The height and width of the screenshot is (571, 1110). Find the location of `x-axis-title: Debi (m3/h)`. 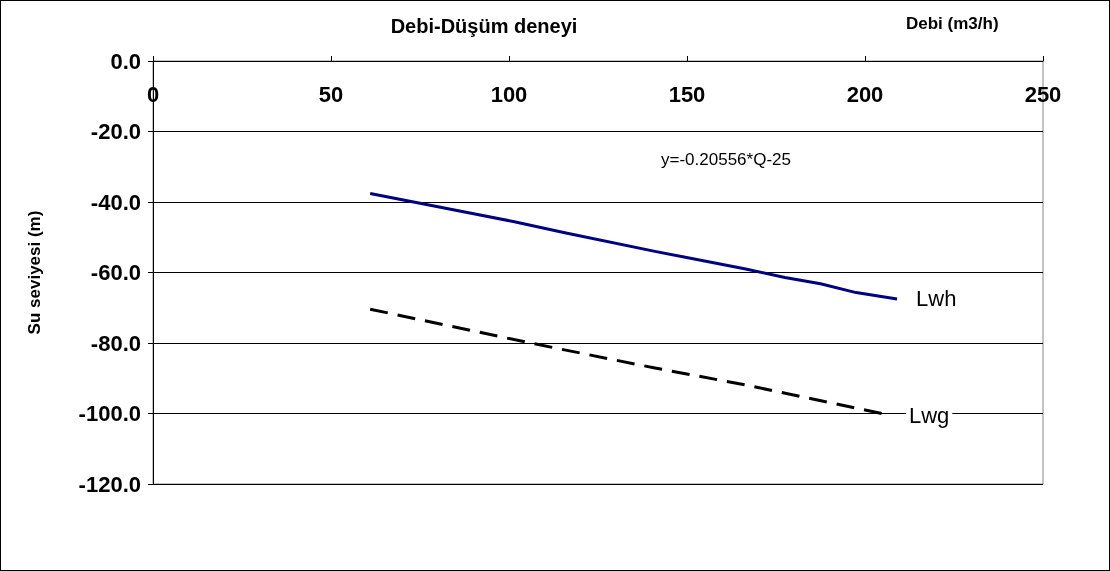

x-axis-title: Debi (m3/h) is located at coordinates (952, 23).